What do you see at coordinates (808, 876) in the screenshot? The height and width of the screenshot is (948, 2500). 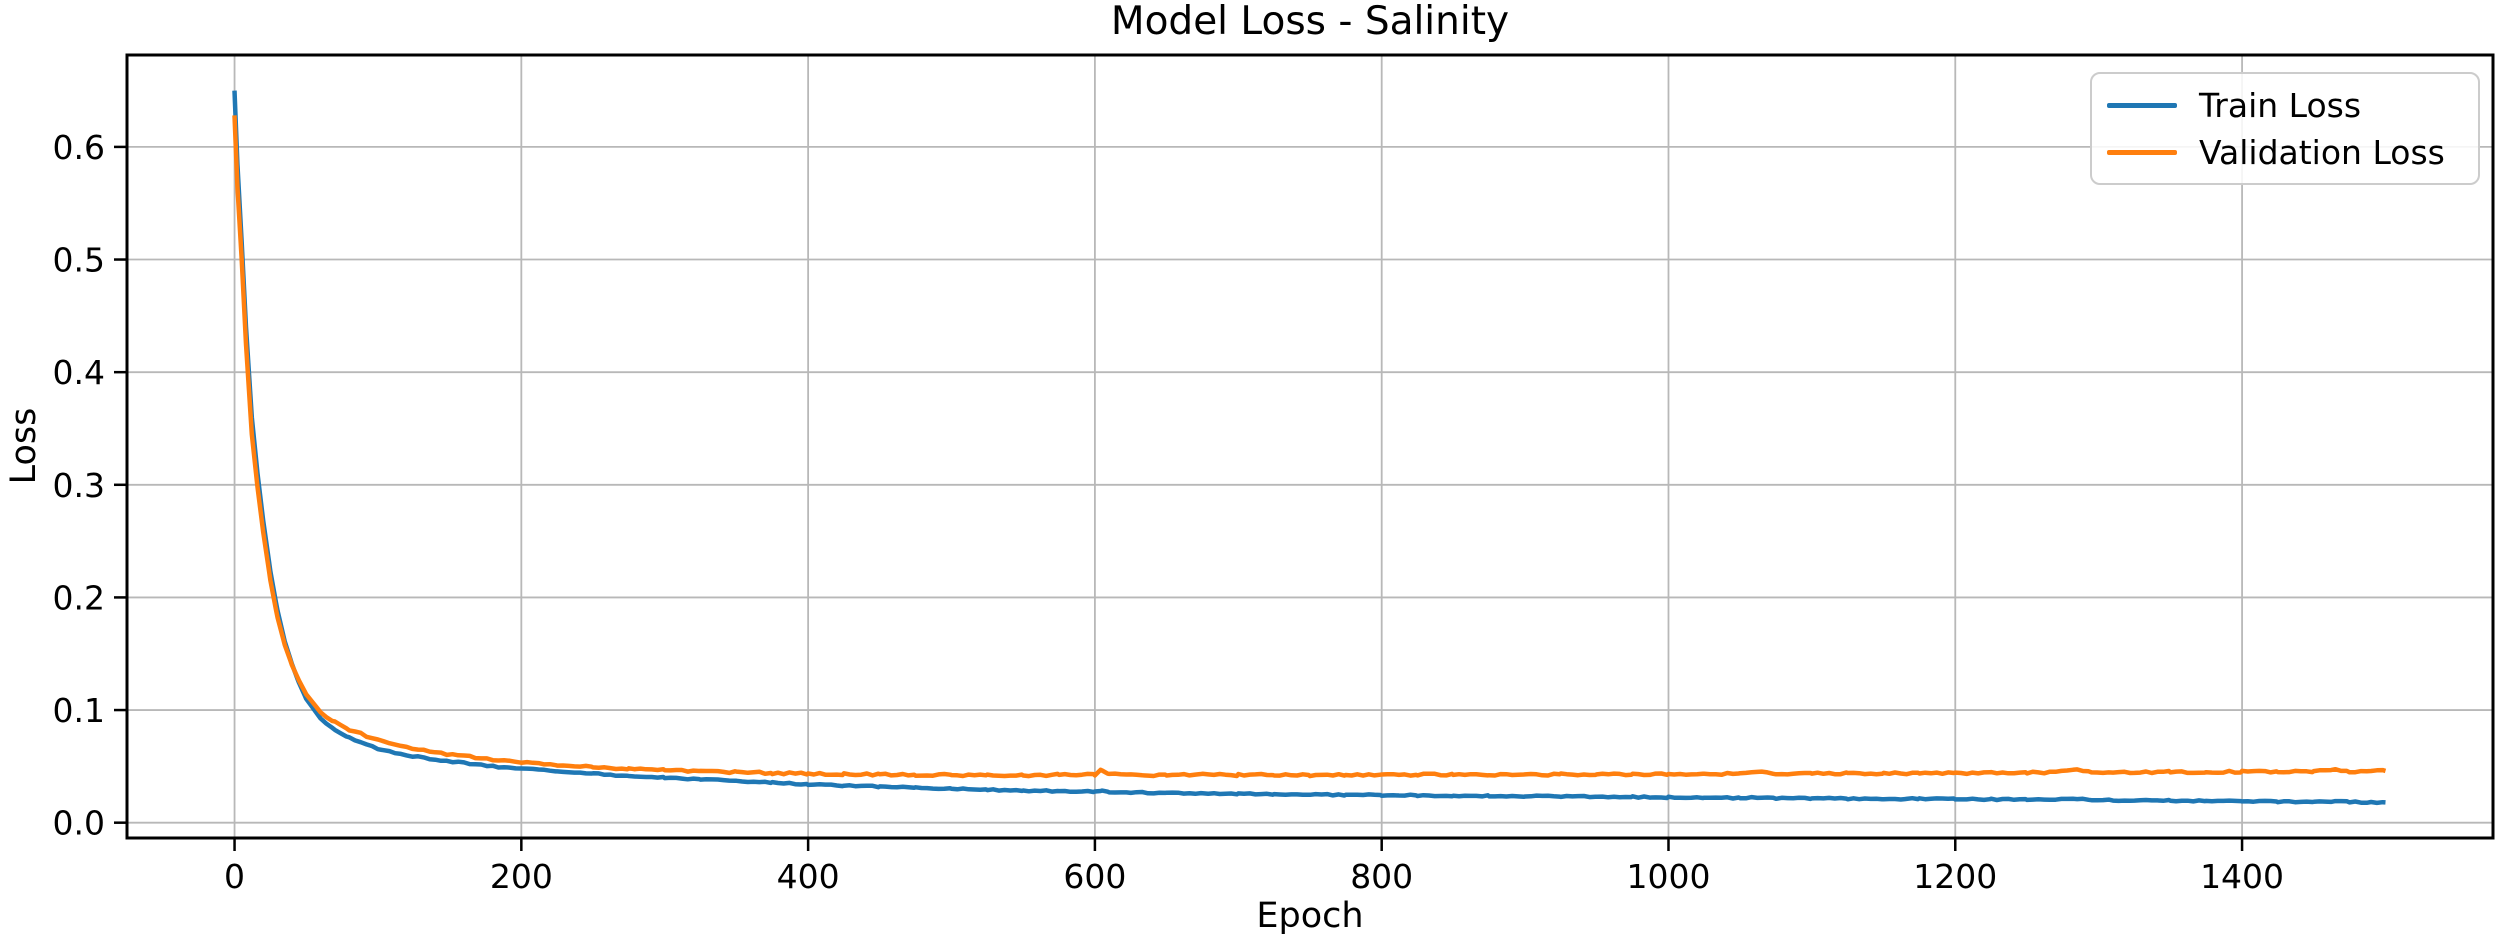 I see `x-tick-label: 400` at bounding box center [808, 876].